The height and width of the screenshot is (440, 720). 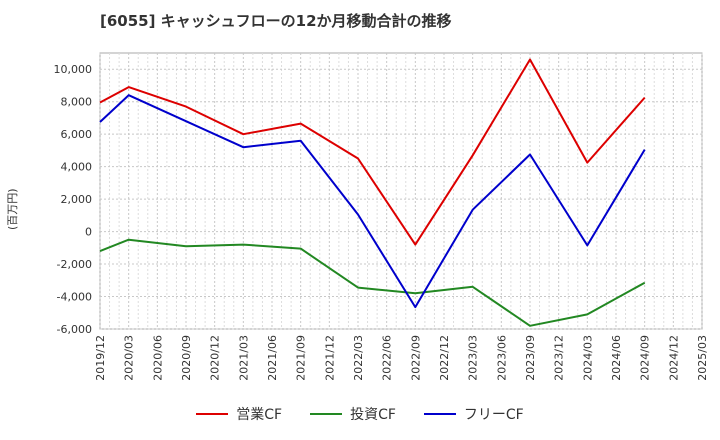 What do you see at coordinates (702, 358) in the screenshot?
I see `x-tick-label: 2025/03` at bounding box center [702, 358].